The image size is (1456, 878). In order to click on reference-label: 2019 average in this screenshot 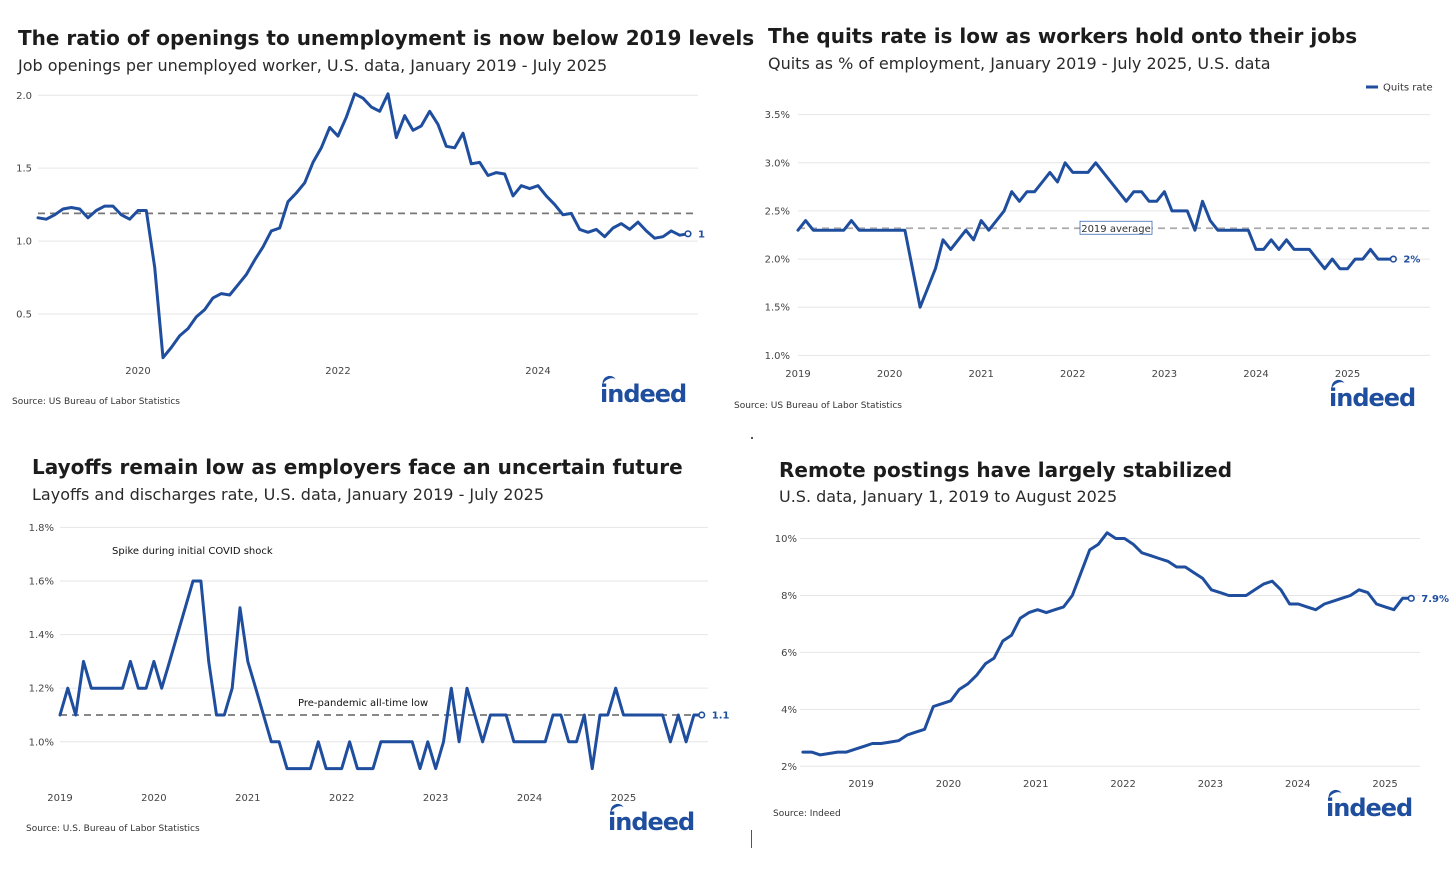, I will do `click(1116, 229)`.